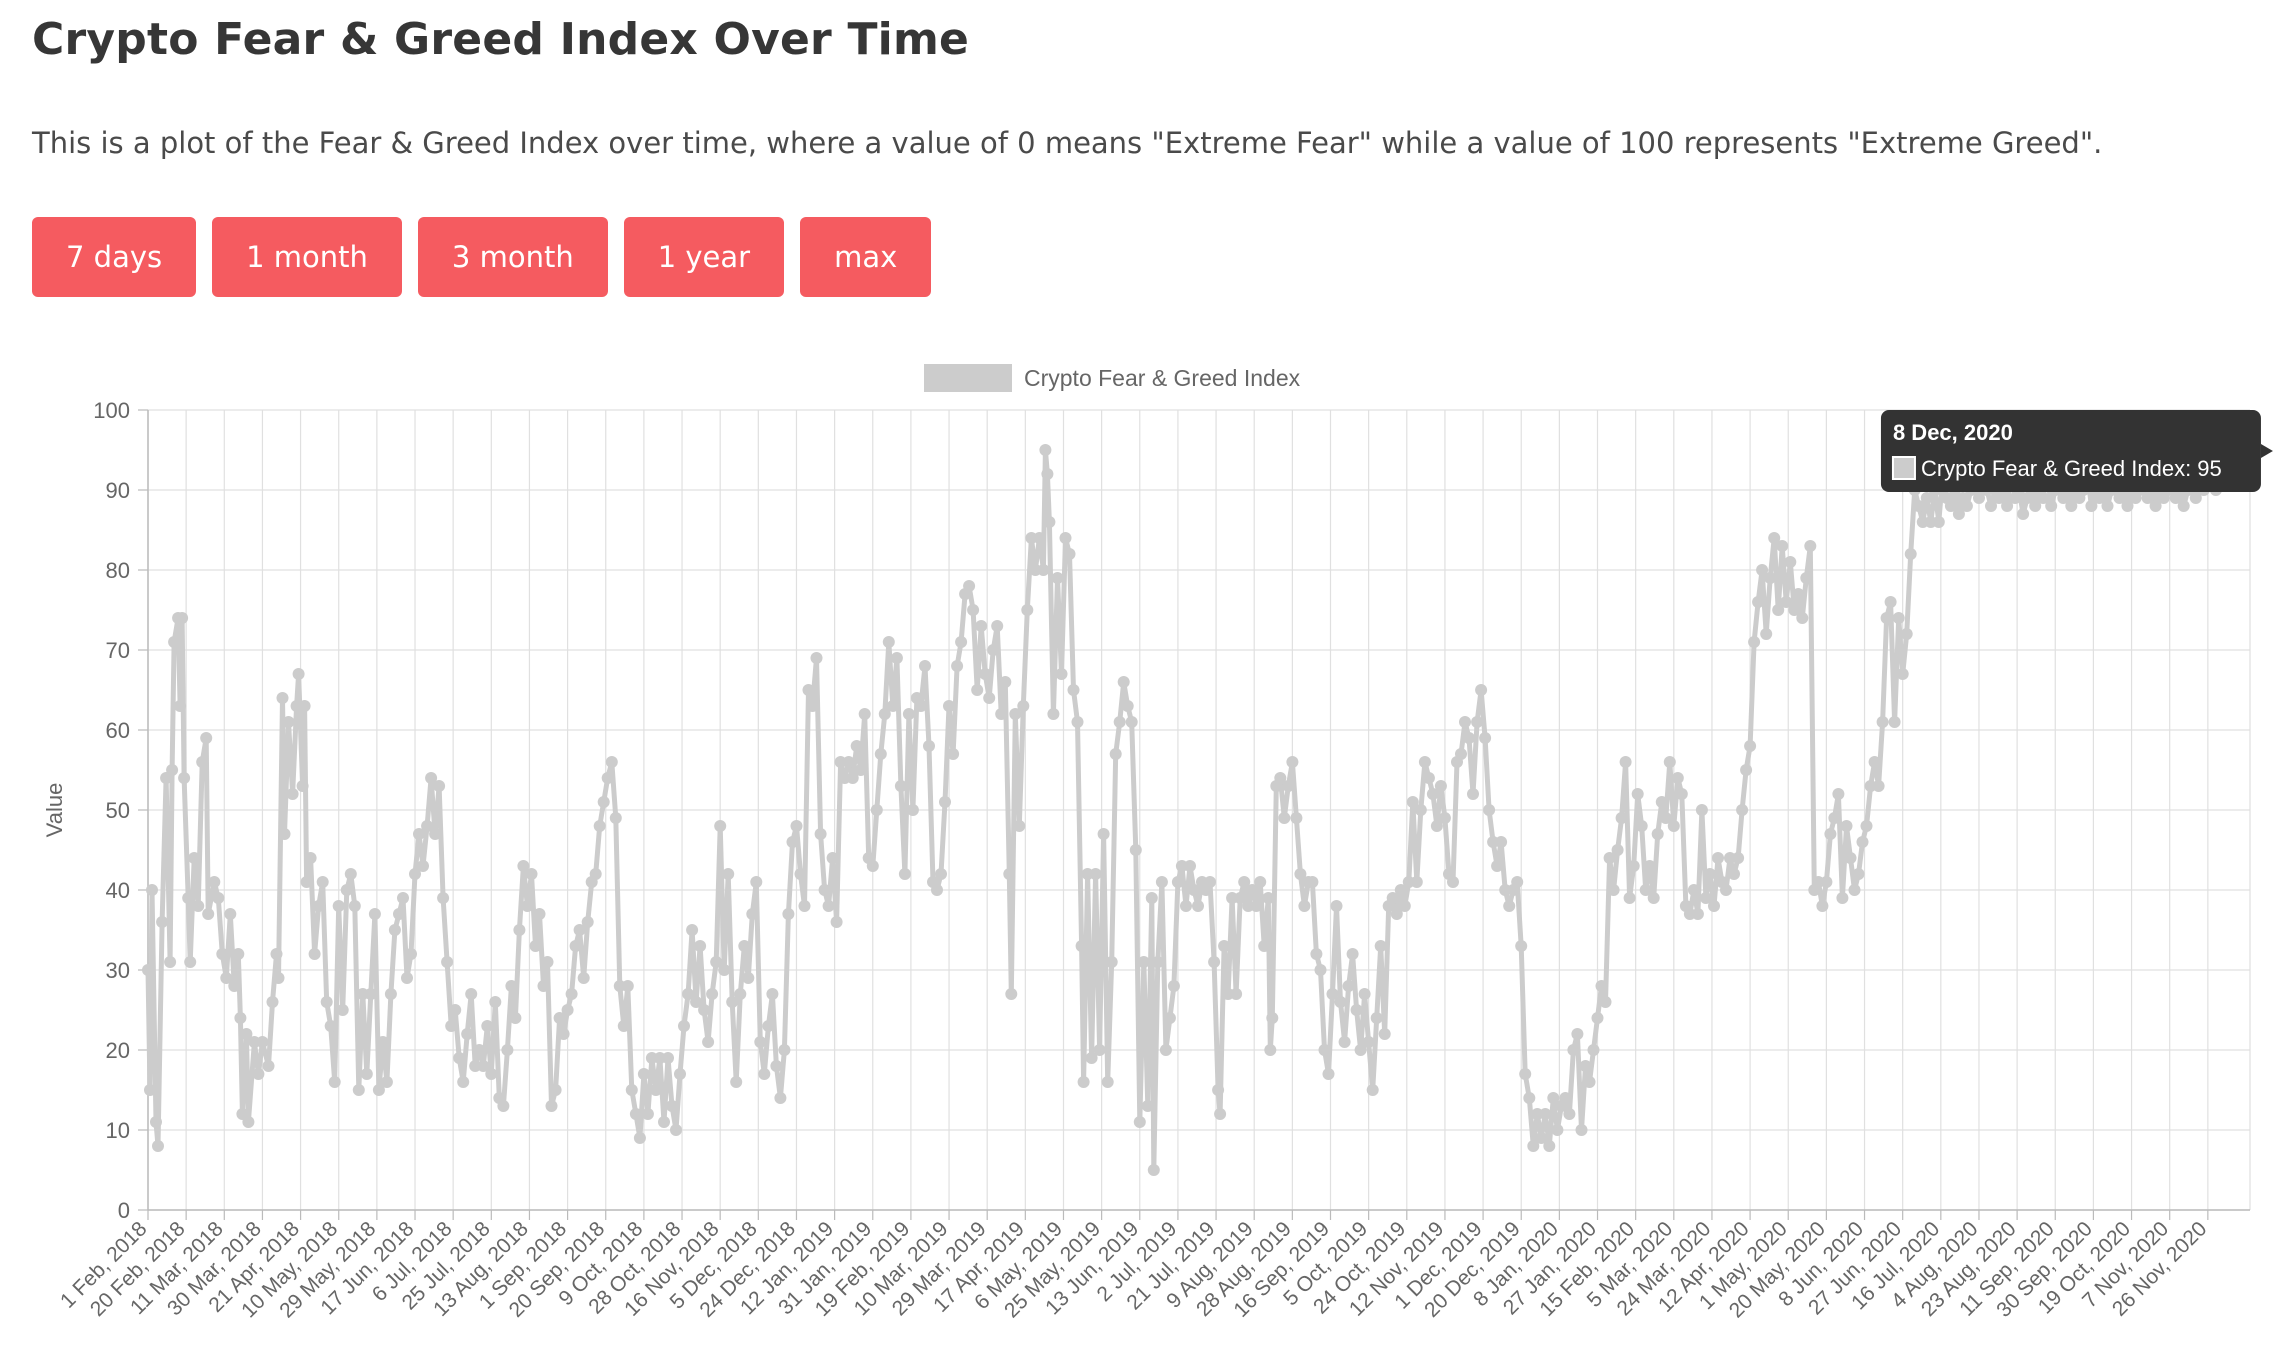 The width and height of the screenshot is (2274, 1356). What do you see at coordinates (307, 257) in the screenshot?
I see `range-1-month-button: 1 month` at bounding box center [307, 257].